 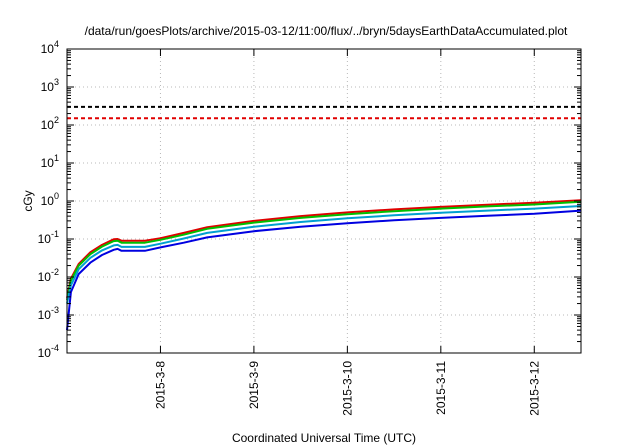 I want to click on y-axis-label: cGy, so click(x=28, y=200).